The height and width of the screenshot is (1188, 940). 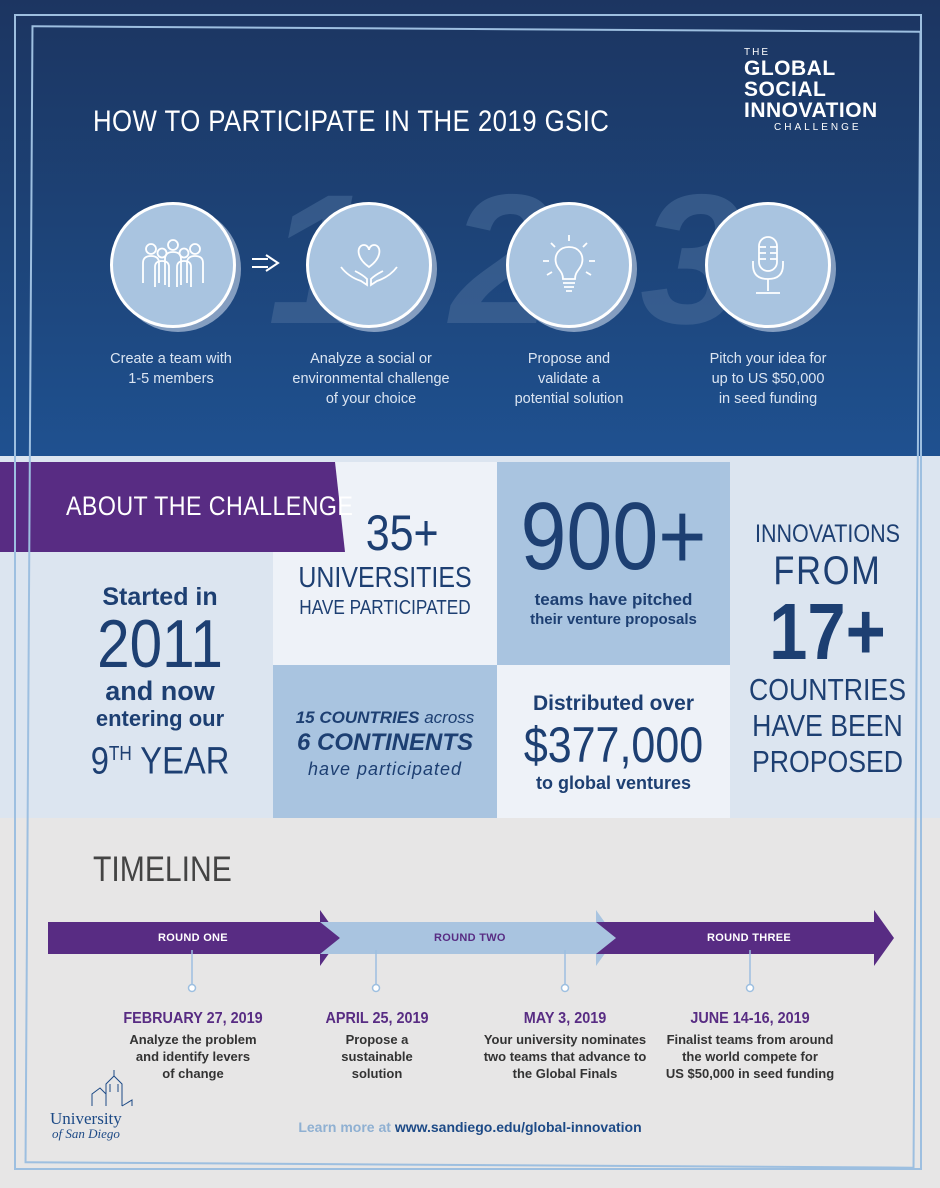 I want to click on innovations-line5: PROPOSED, so click(x=827, y=761).